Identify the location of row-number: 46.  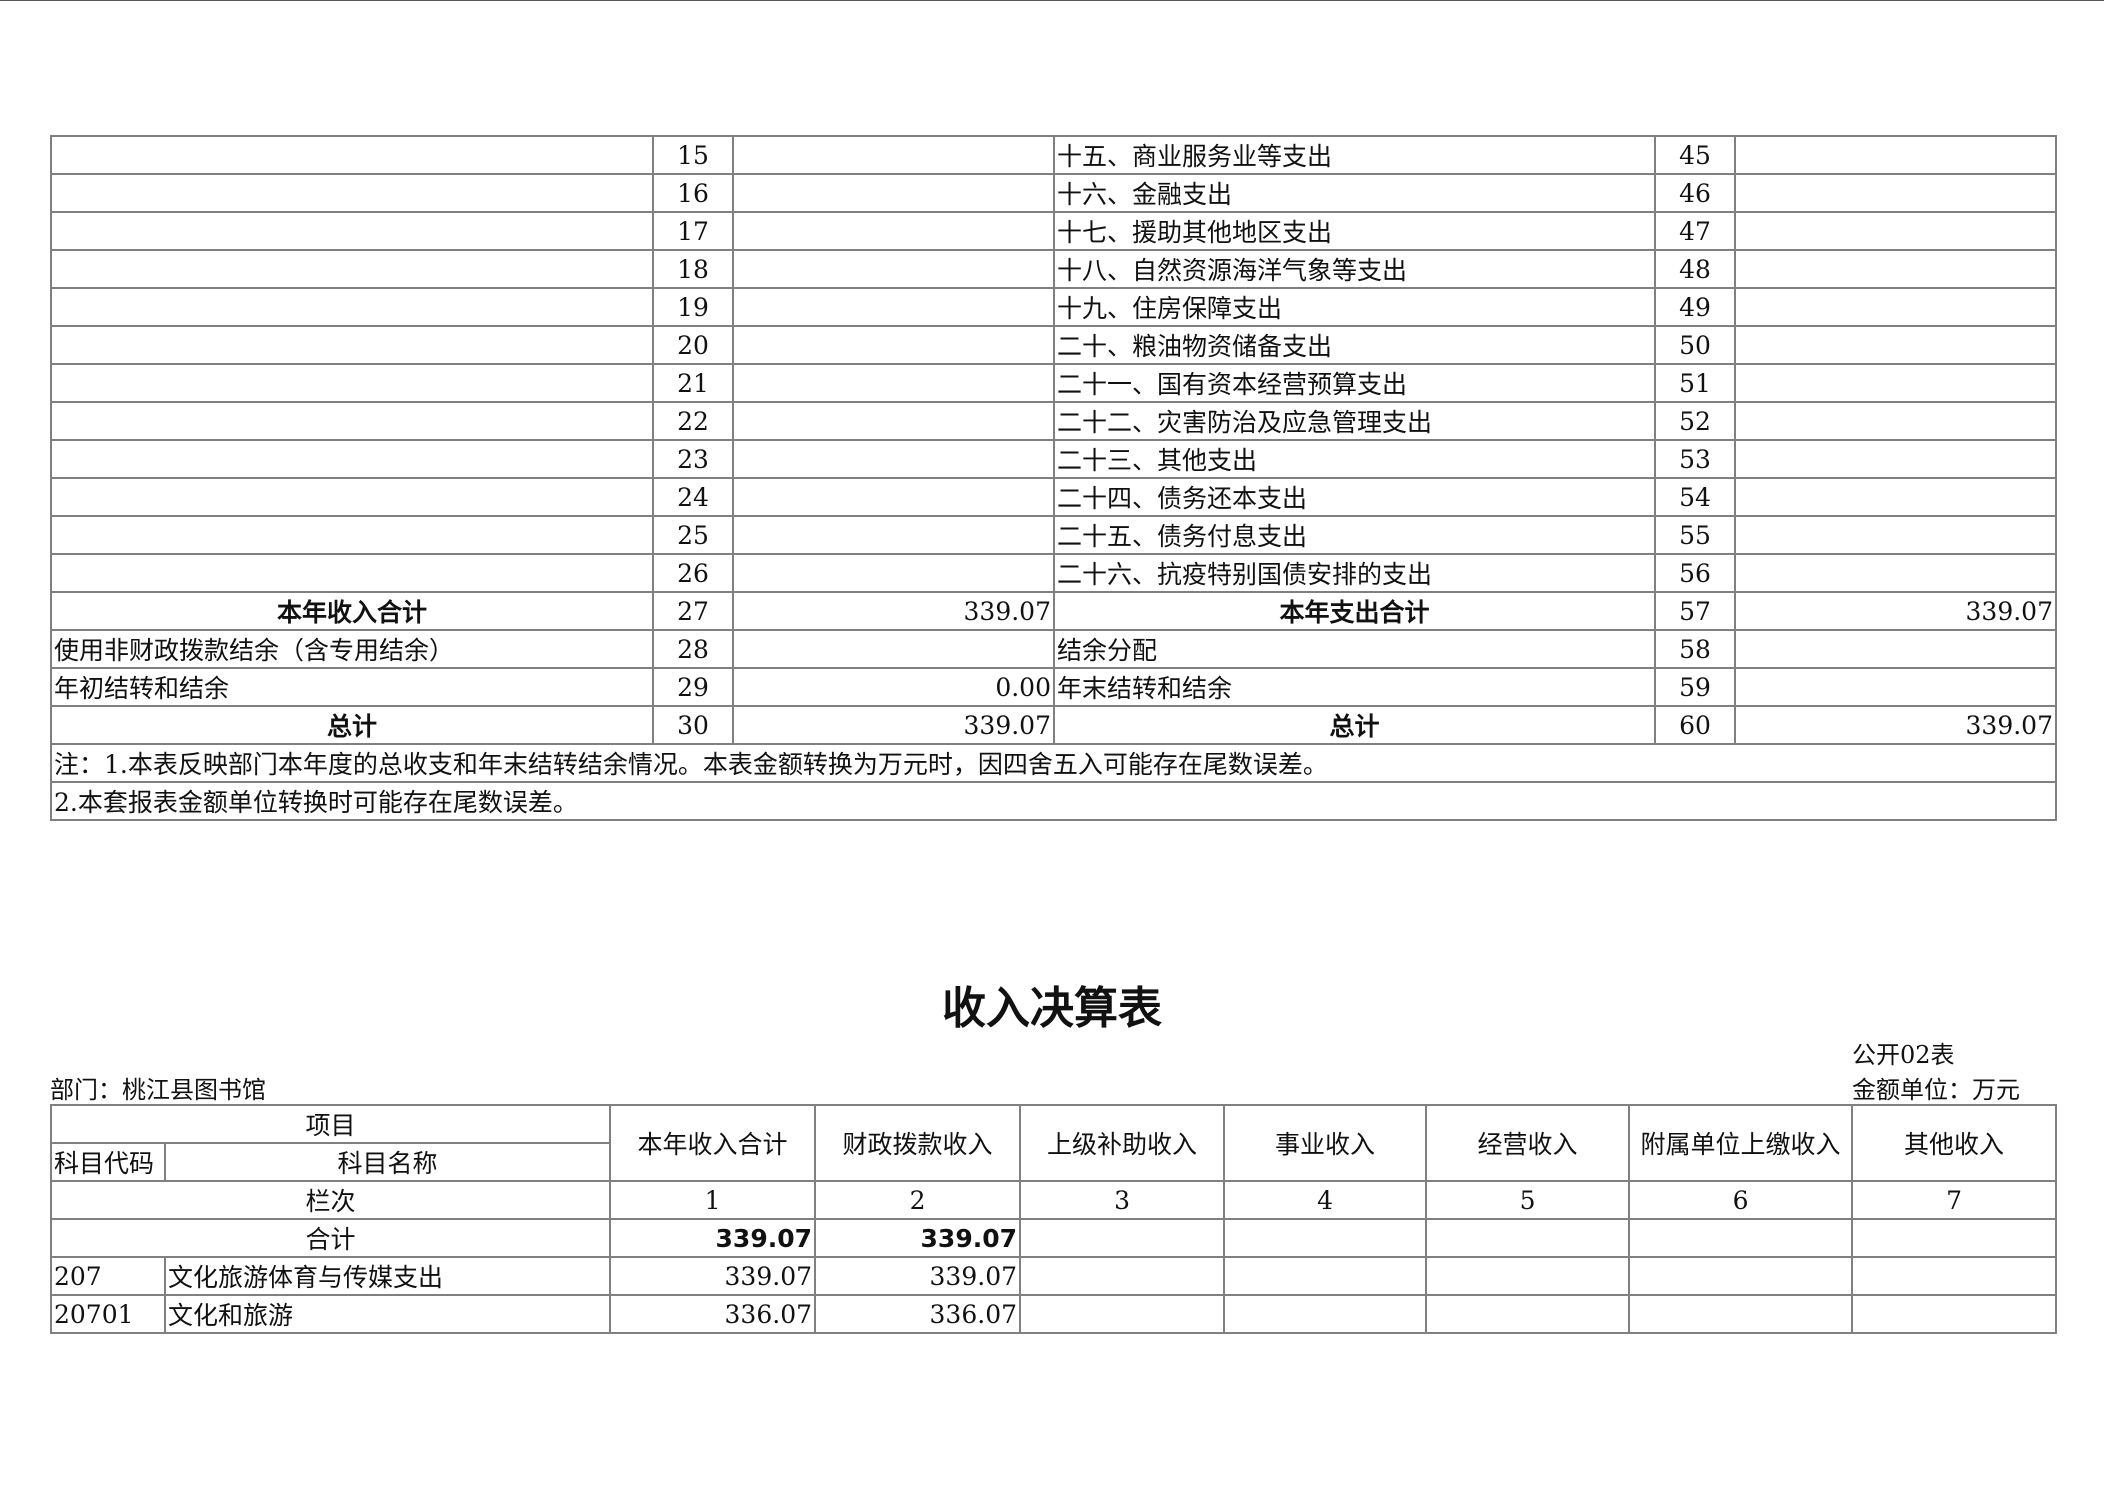
(1695, 193).